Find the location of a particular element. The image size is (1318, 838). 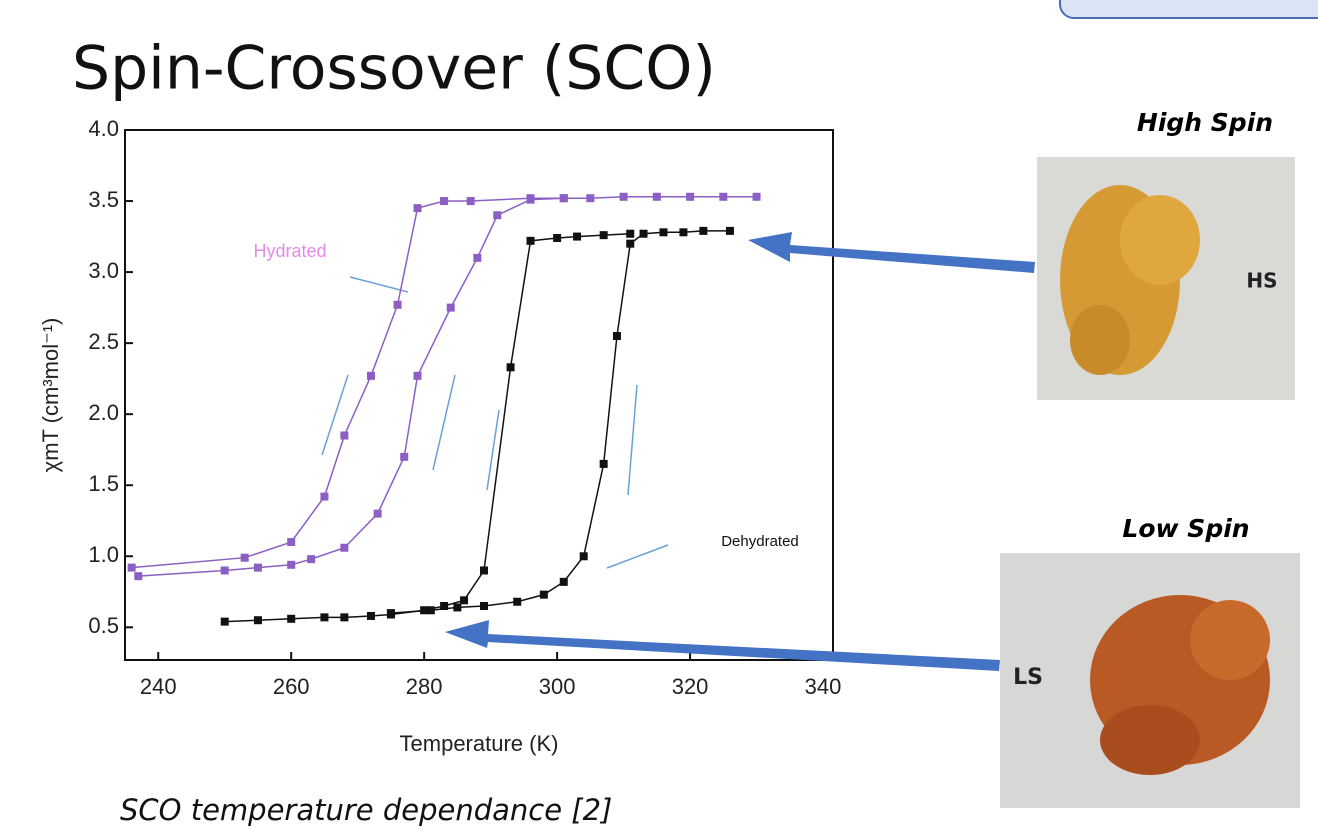

y-tick-label: 1.0 is located at coordinates (103, 554).